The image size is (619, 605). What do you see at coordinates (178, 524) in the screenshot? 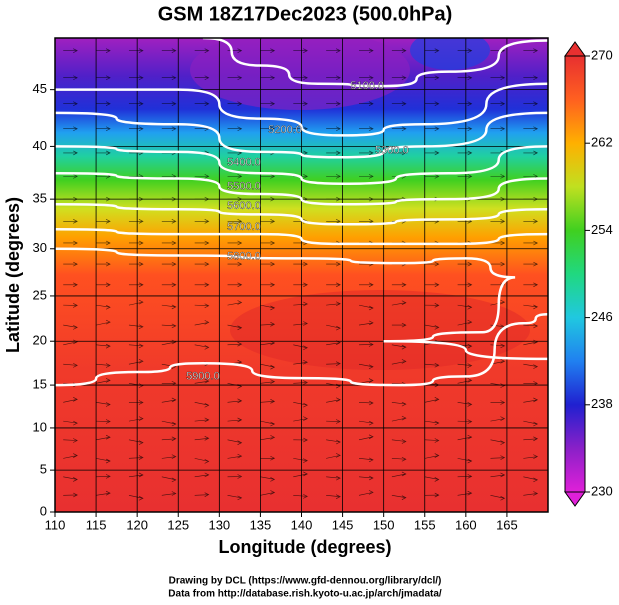
I see `x-tick-label: 125` at bounding box center [178, 524].